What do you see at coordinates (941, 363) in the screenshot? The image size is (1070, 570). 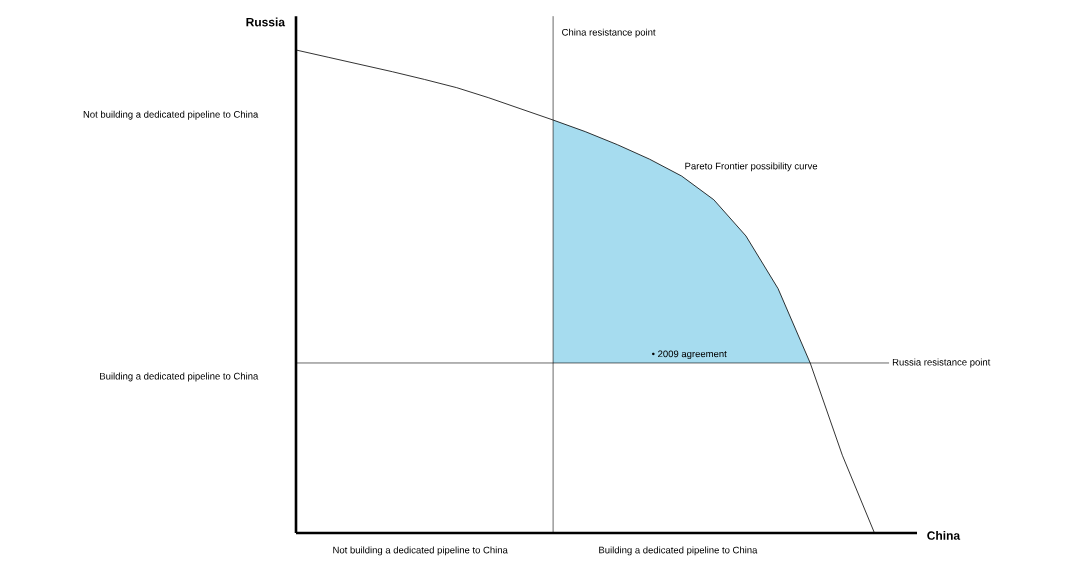 I see `ref-line-label: Russia resistance point` at bounding box center [941, 363].